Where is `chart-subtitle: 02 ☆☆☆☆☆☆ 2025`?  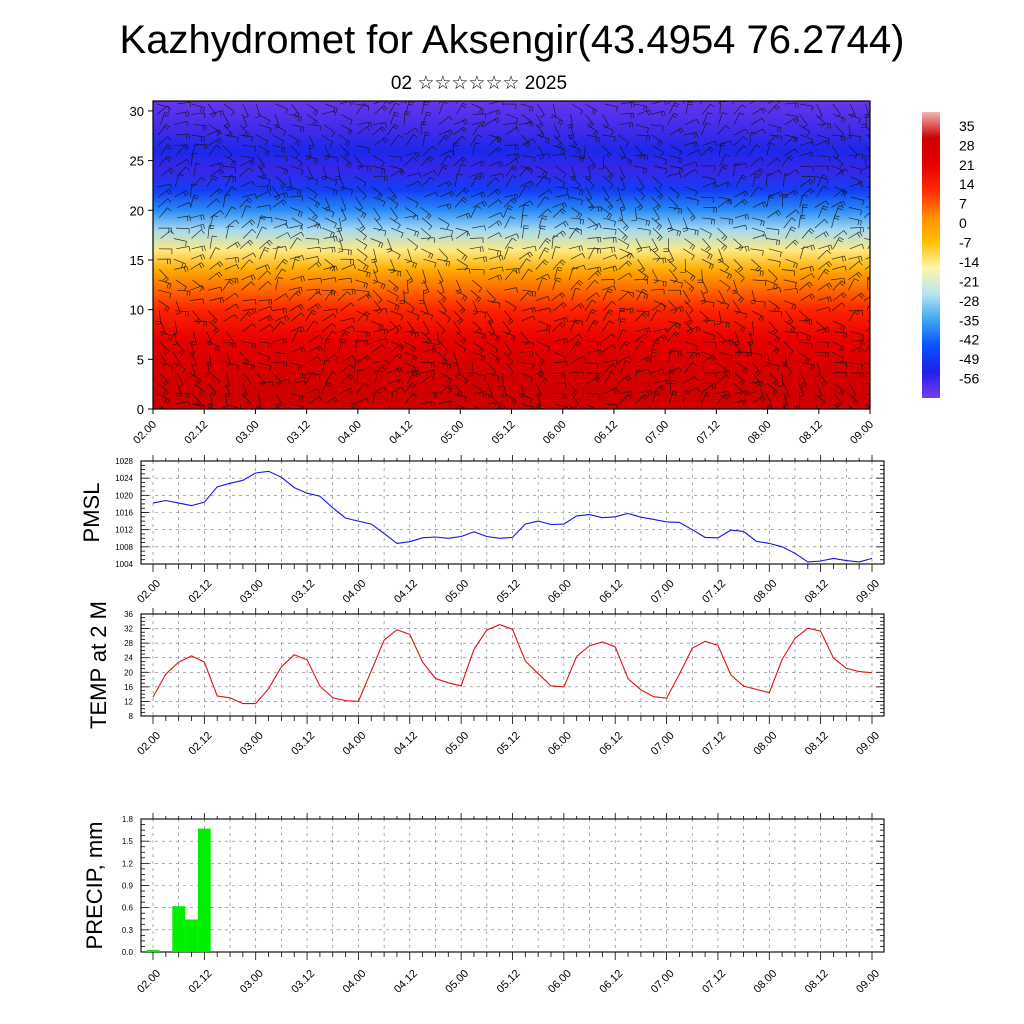 chart-subtitle: 02 ☆☆☆☆☆☆ 2025 is located at coordinates (479, 83).